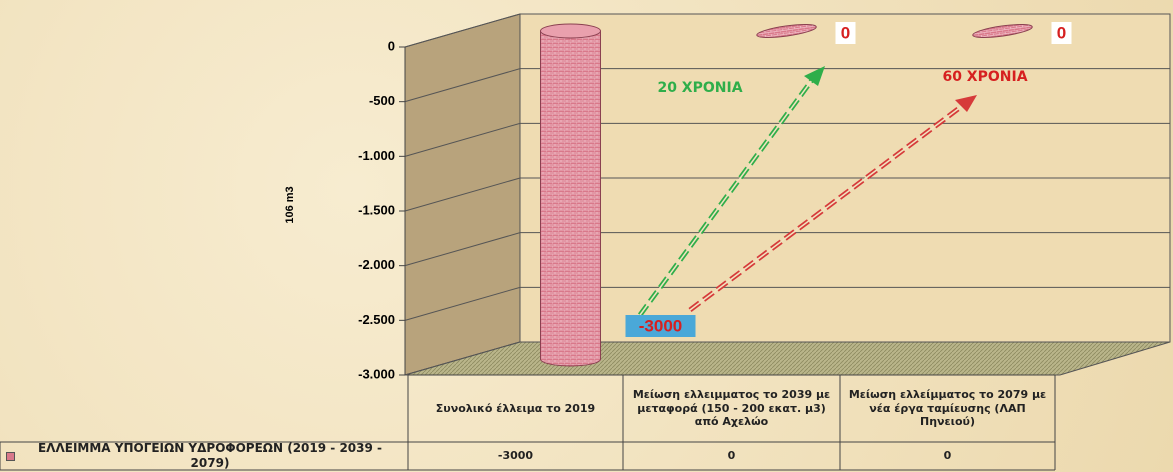 The width and height of the screenshot is (1173, 472). I want to click on y-tick-label: -2.000, so click(376, 264).